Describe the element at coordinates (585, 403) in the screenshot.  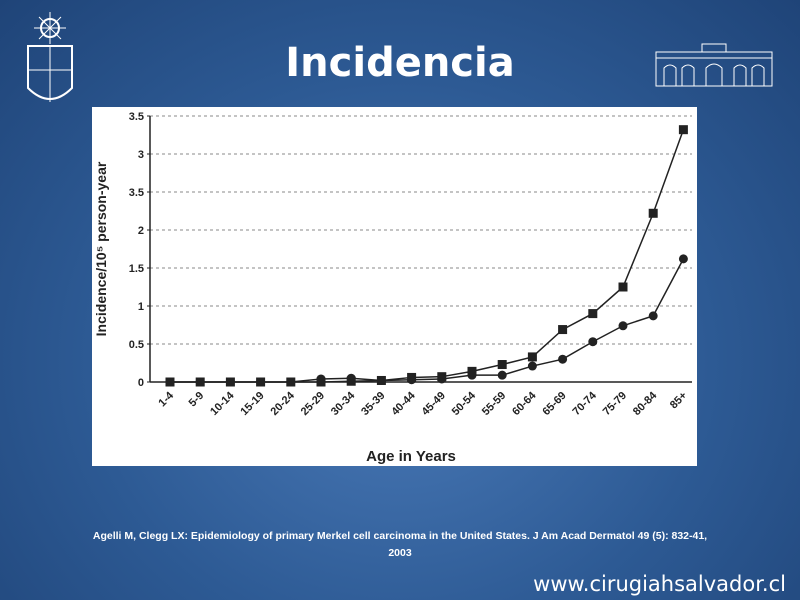
I see `x-tick-label: 70-74` at that location.